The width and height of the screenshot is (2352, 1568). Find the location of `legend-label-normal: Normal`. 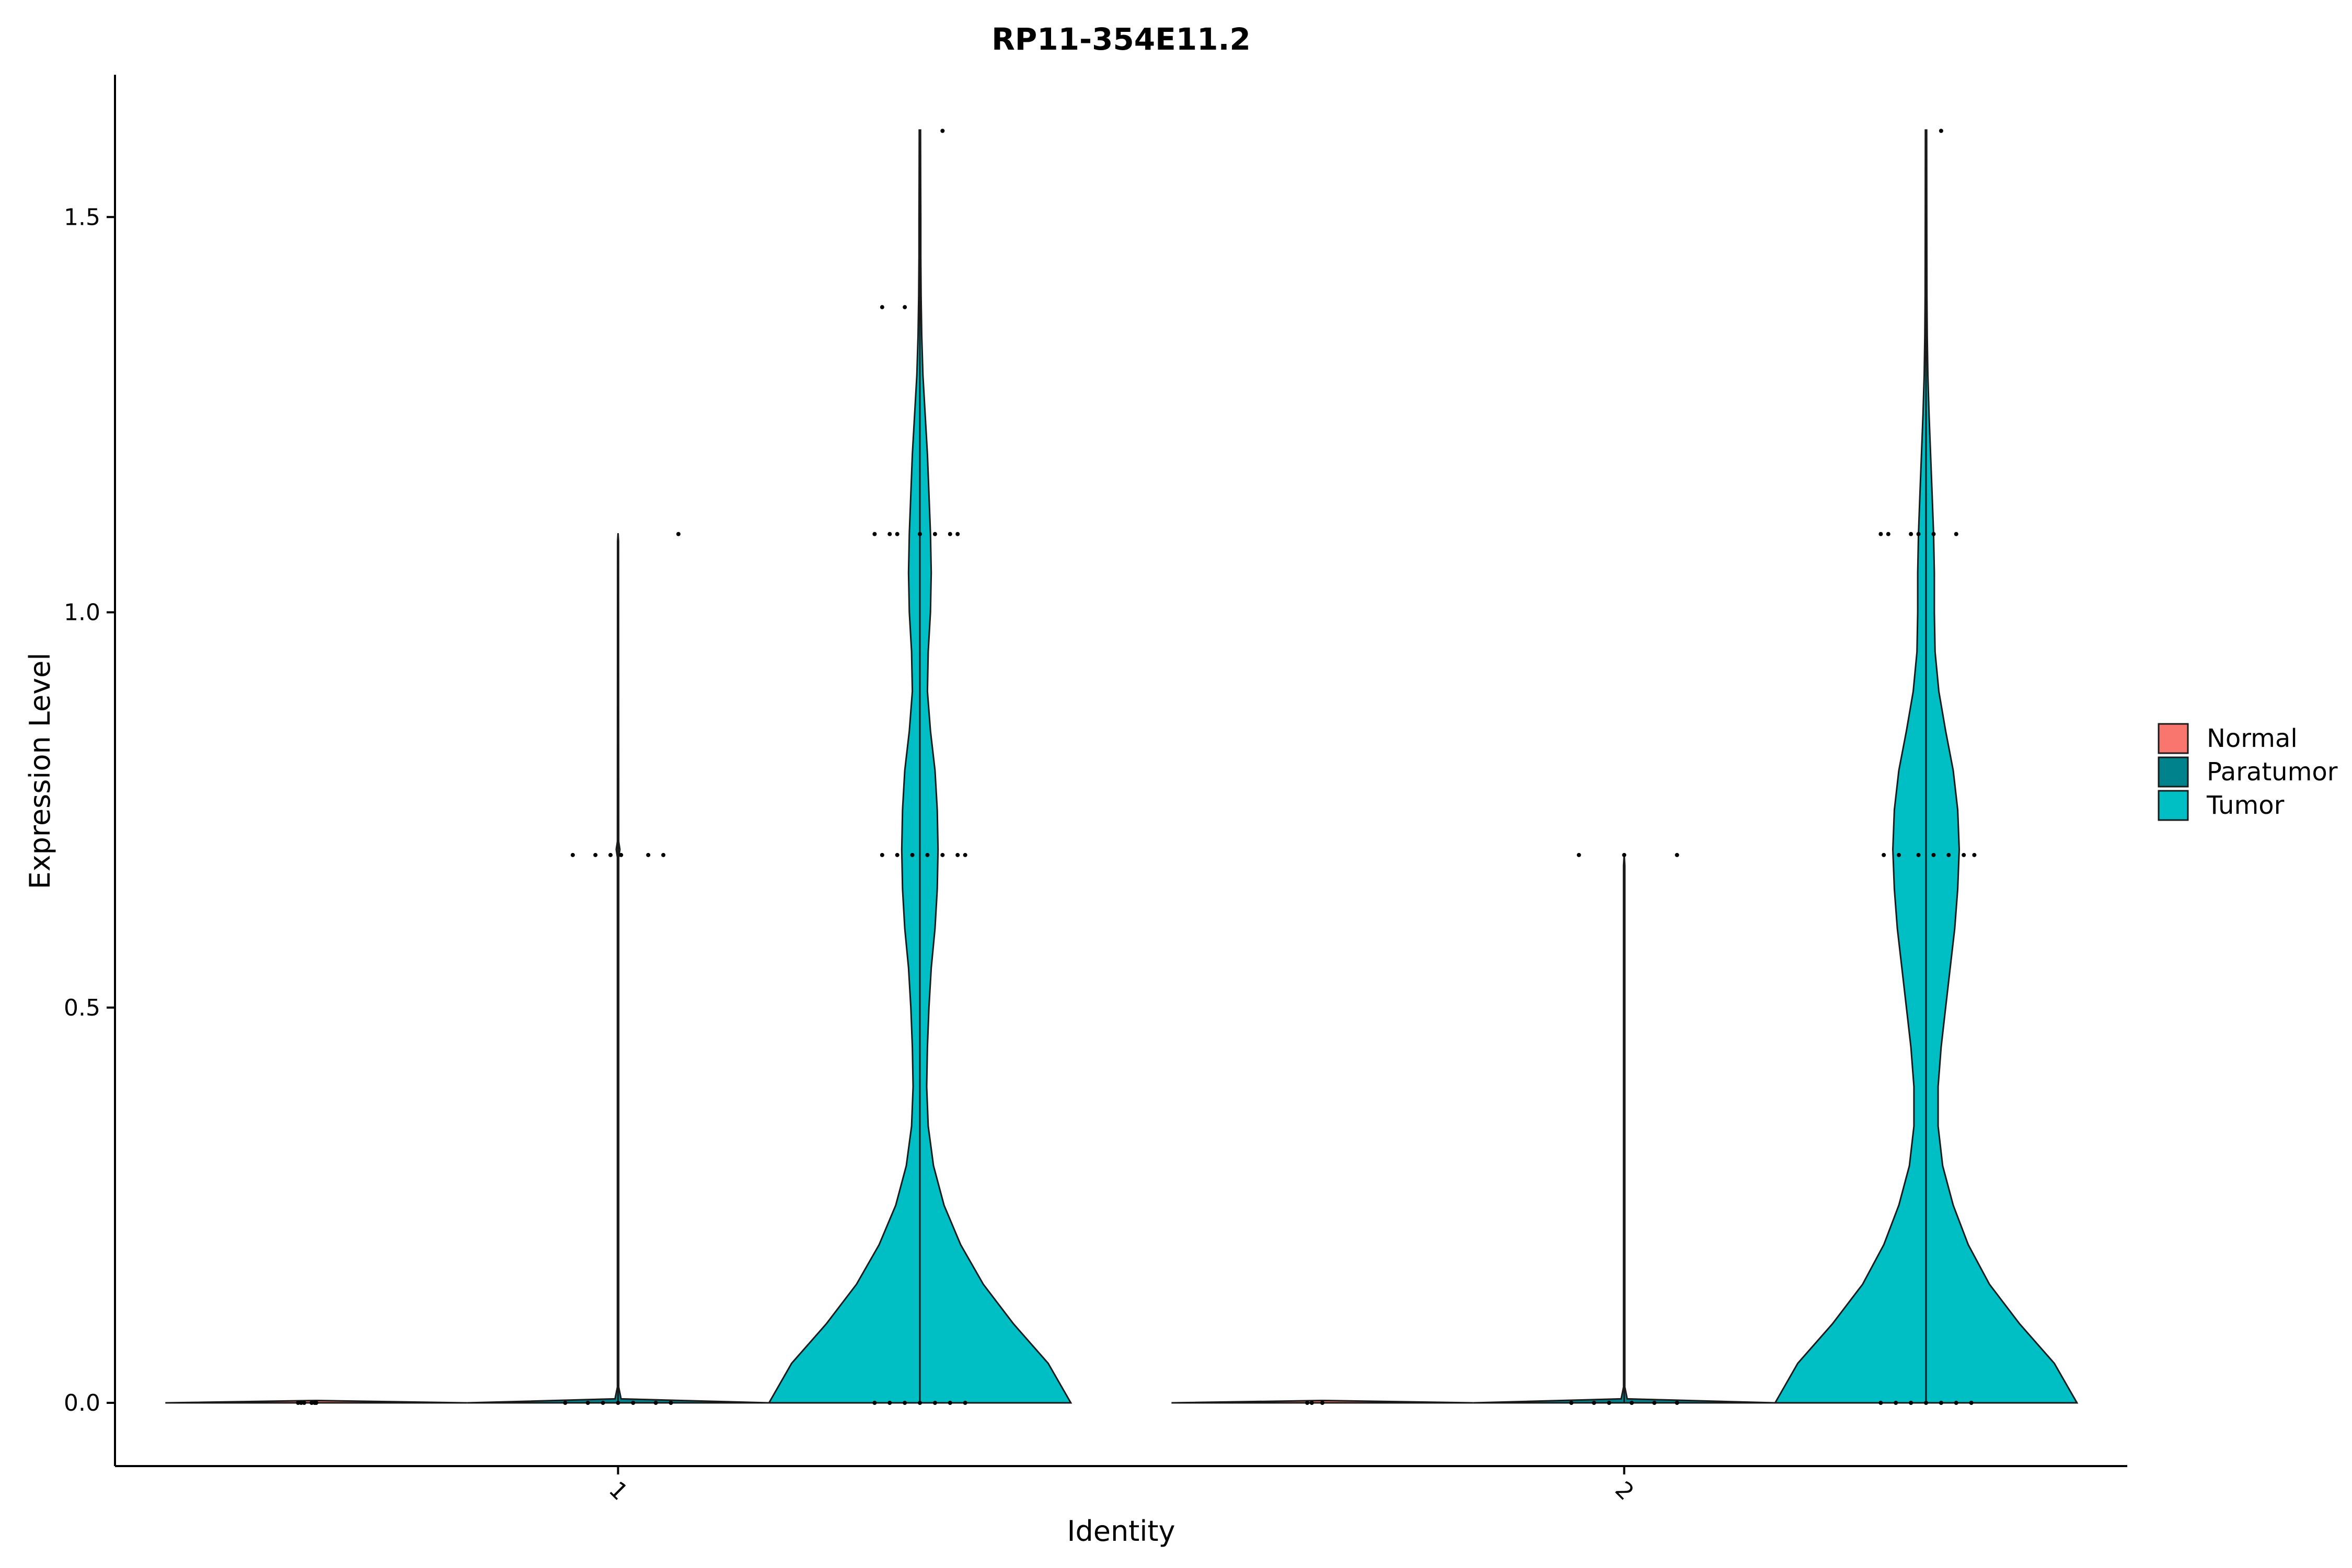

legend-label-normal: Normal is located at coordinates (2252, 738).